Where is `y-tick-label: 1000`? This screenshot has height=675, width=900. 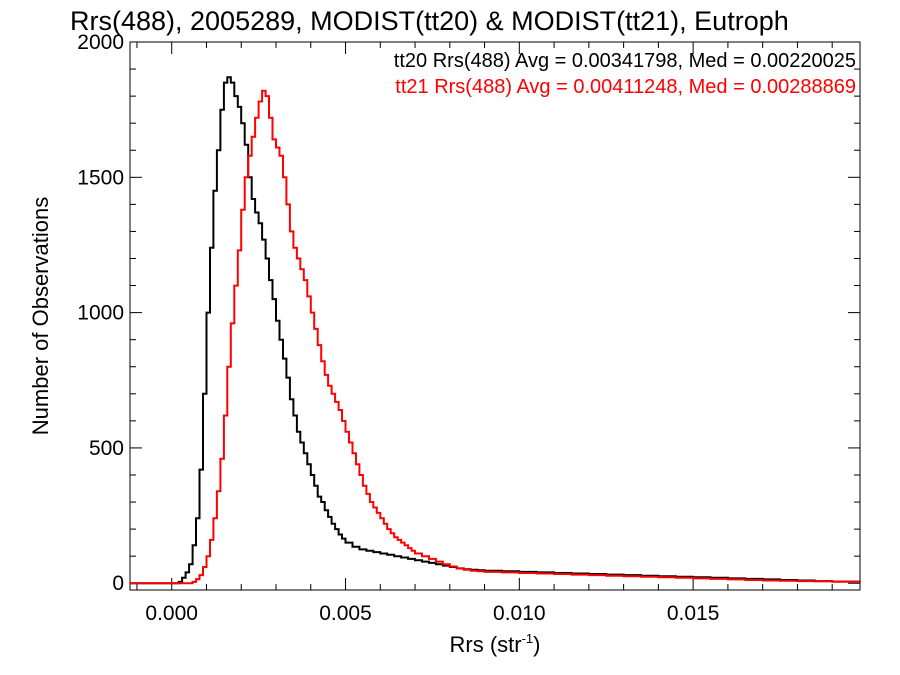
y-tick-label: 1000 is located at coordinates (100, 313).